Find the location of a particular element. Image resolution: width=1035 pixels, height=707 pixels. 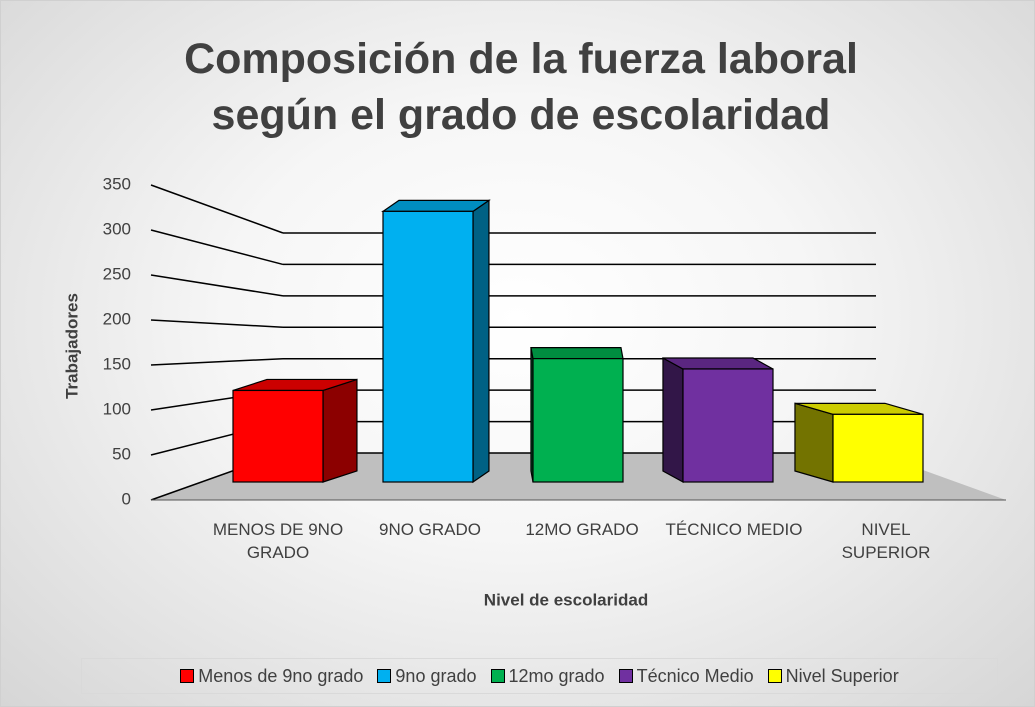

y-tick-label: 200 is located at coordinates (117, 318).